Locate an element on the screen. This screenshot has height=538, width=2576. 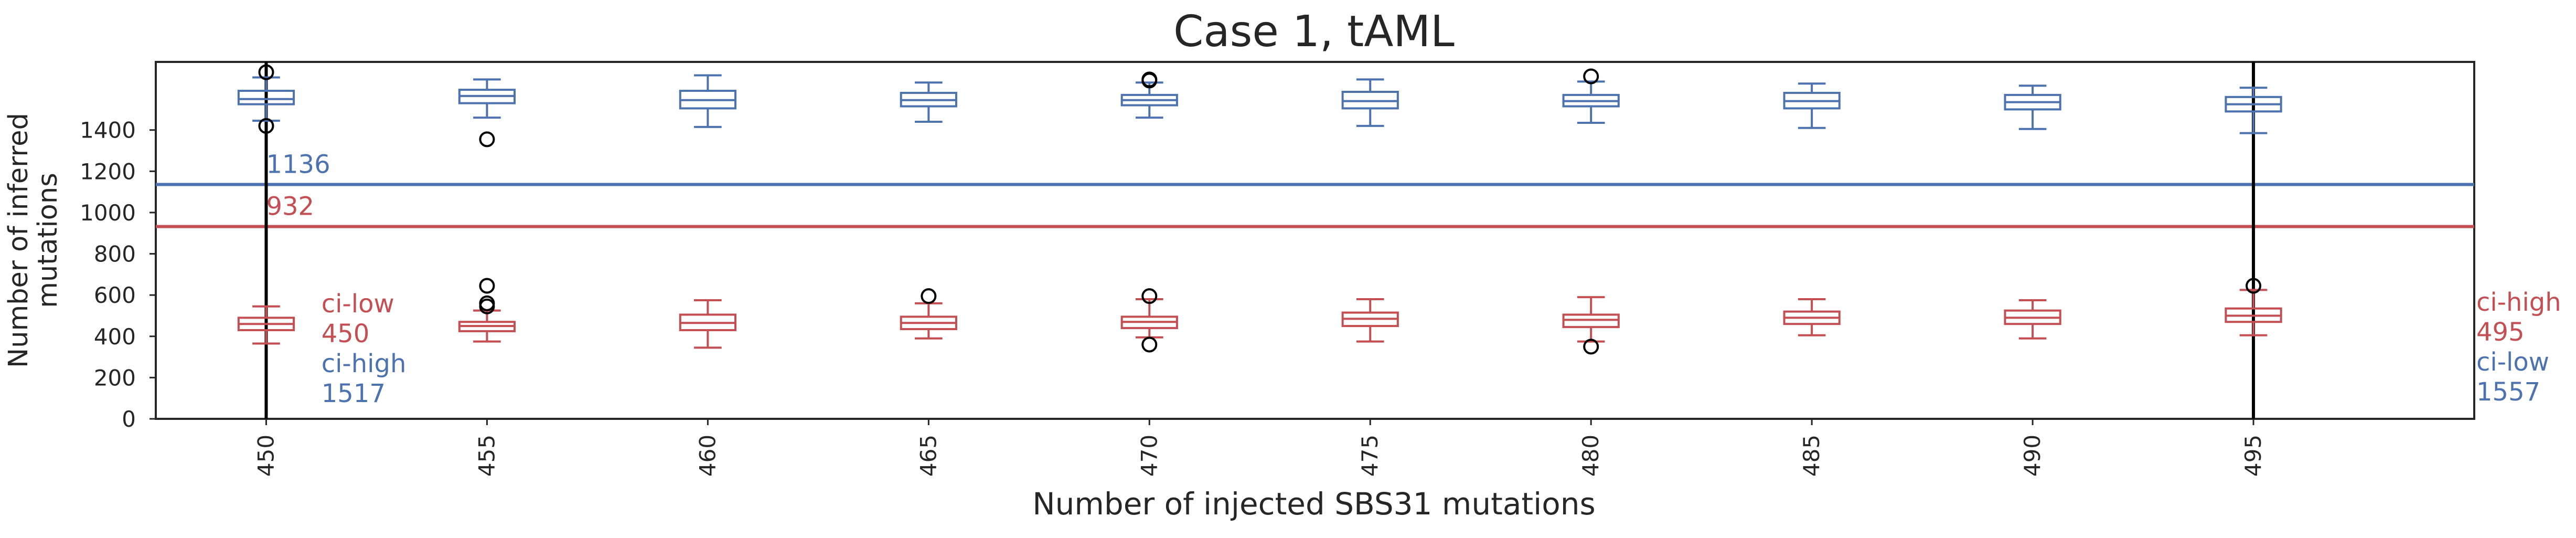
annotation-text: 1557 is located at coordinates (2508, 392).